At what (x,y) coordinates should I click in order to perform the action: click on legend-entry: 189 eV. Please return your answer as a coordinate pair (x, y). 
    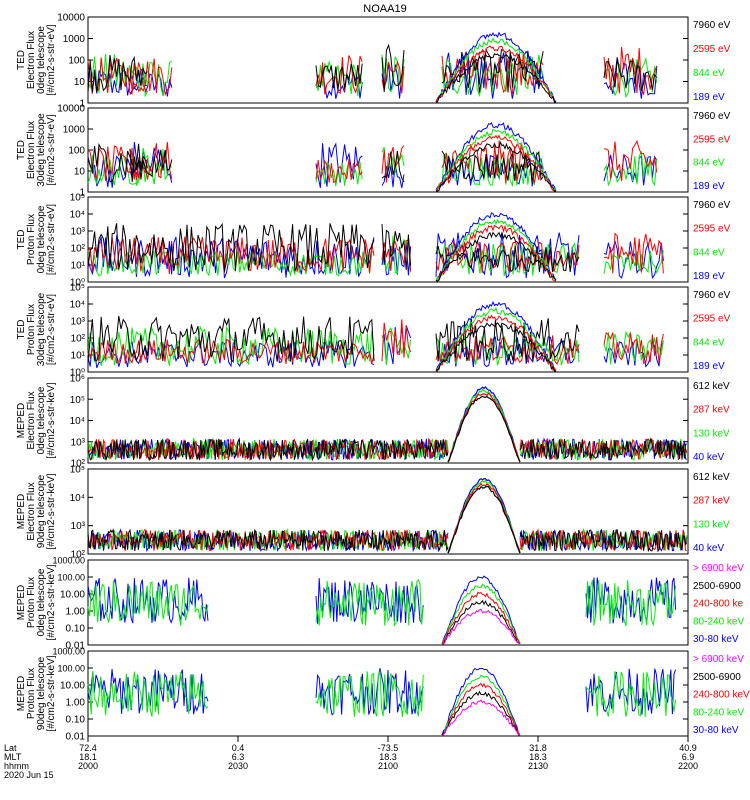
    Looking at the image, I should click on (709, 366).